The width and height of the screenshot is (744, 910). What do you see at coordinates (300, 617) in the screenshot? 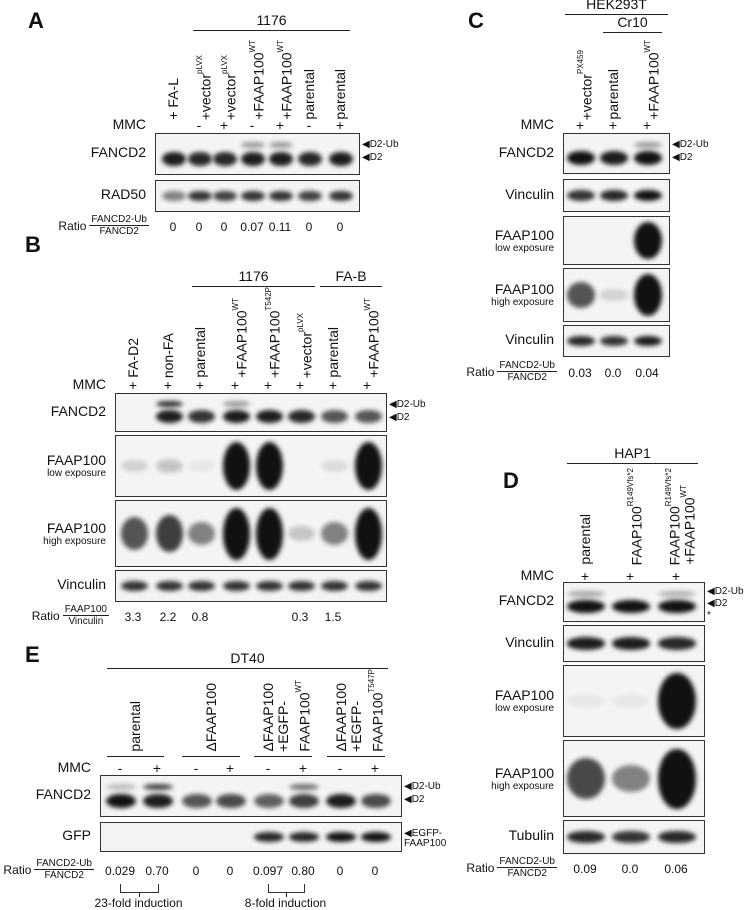
I see `ratio-value: 0.3` at bounding box center [300, 617].